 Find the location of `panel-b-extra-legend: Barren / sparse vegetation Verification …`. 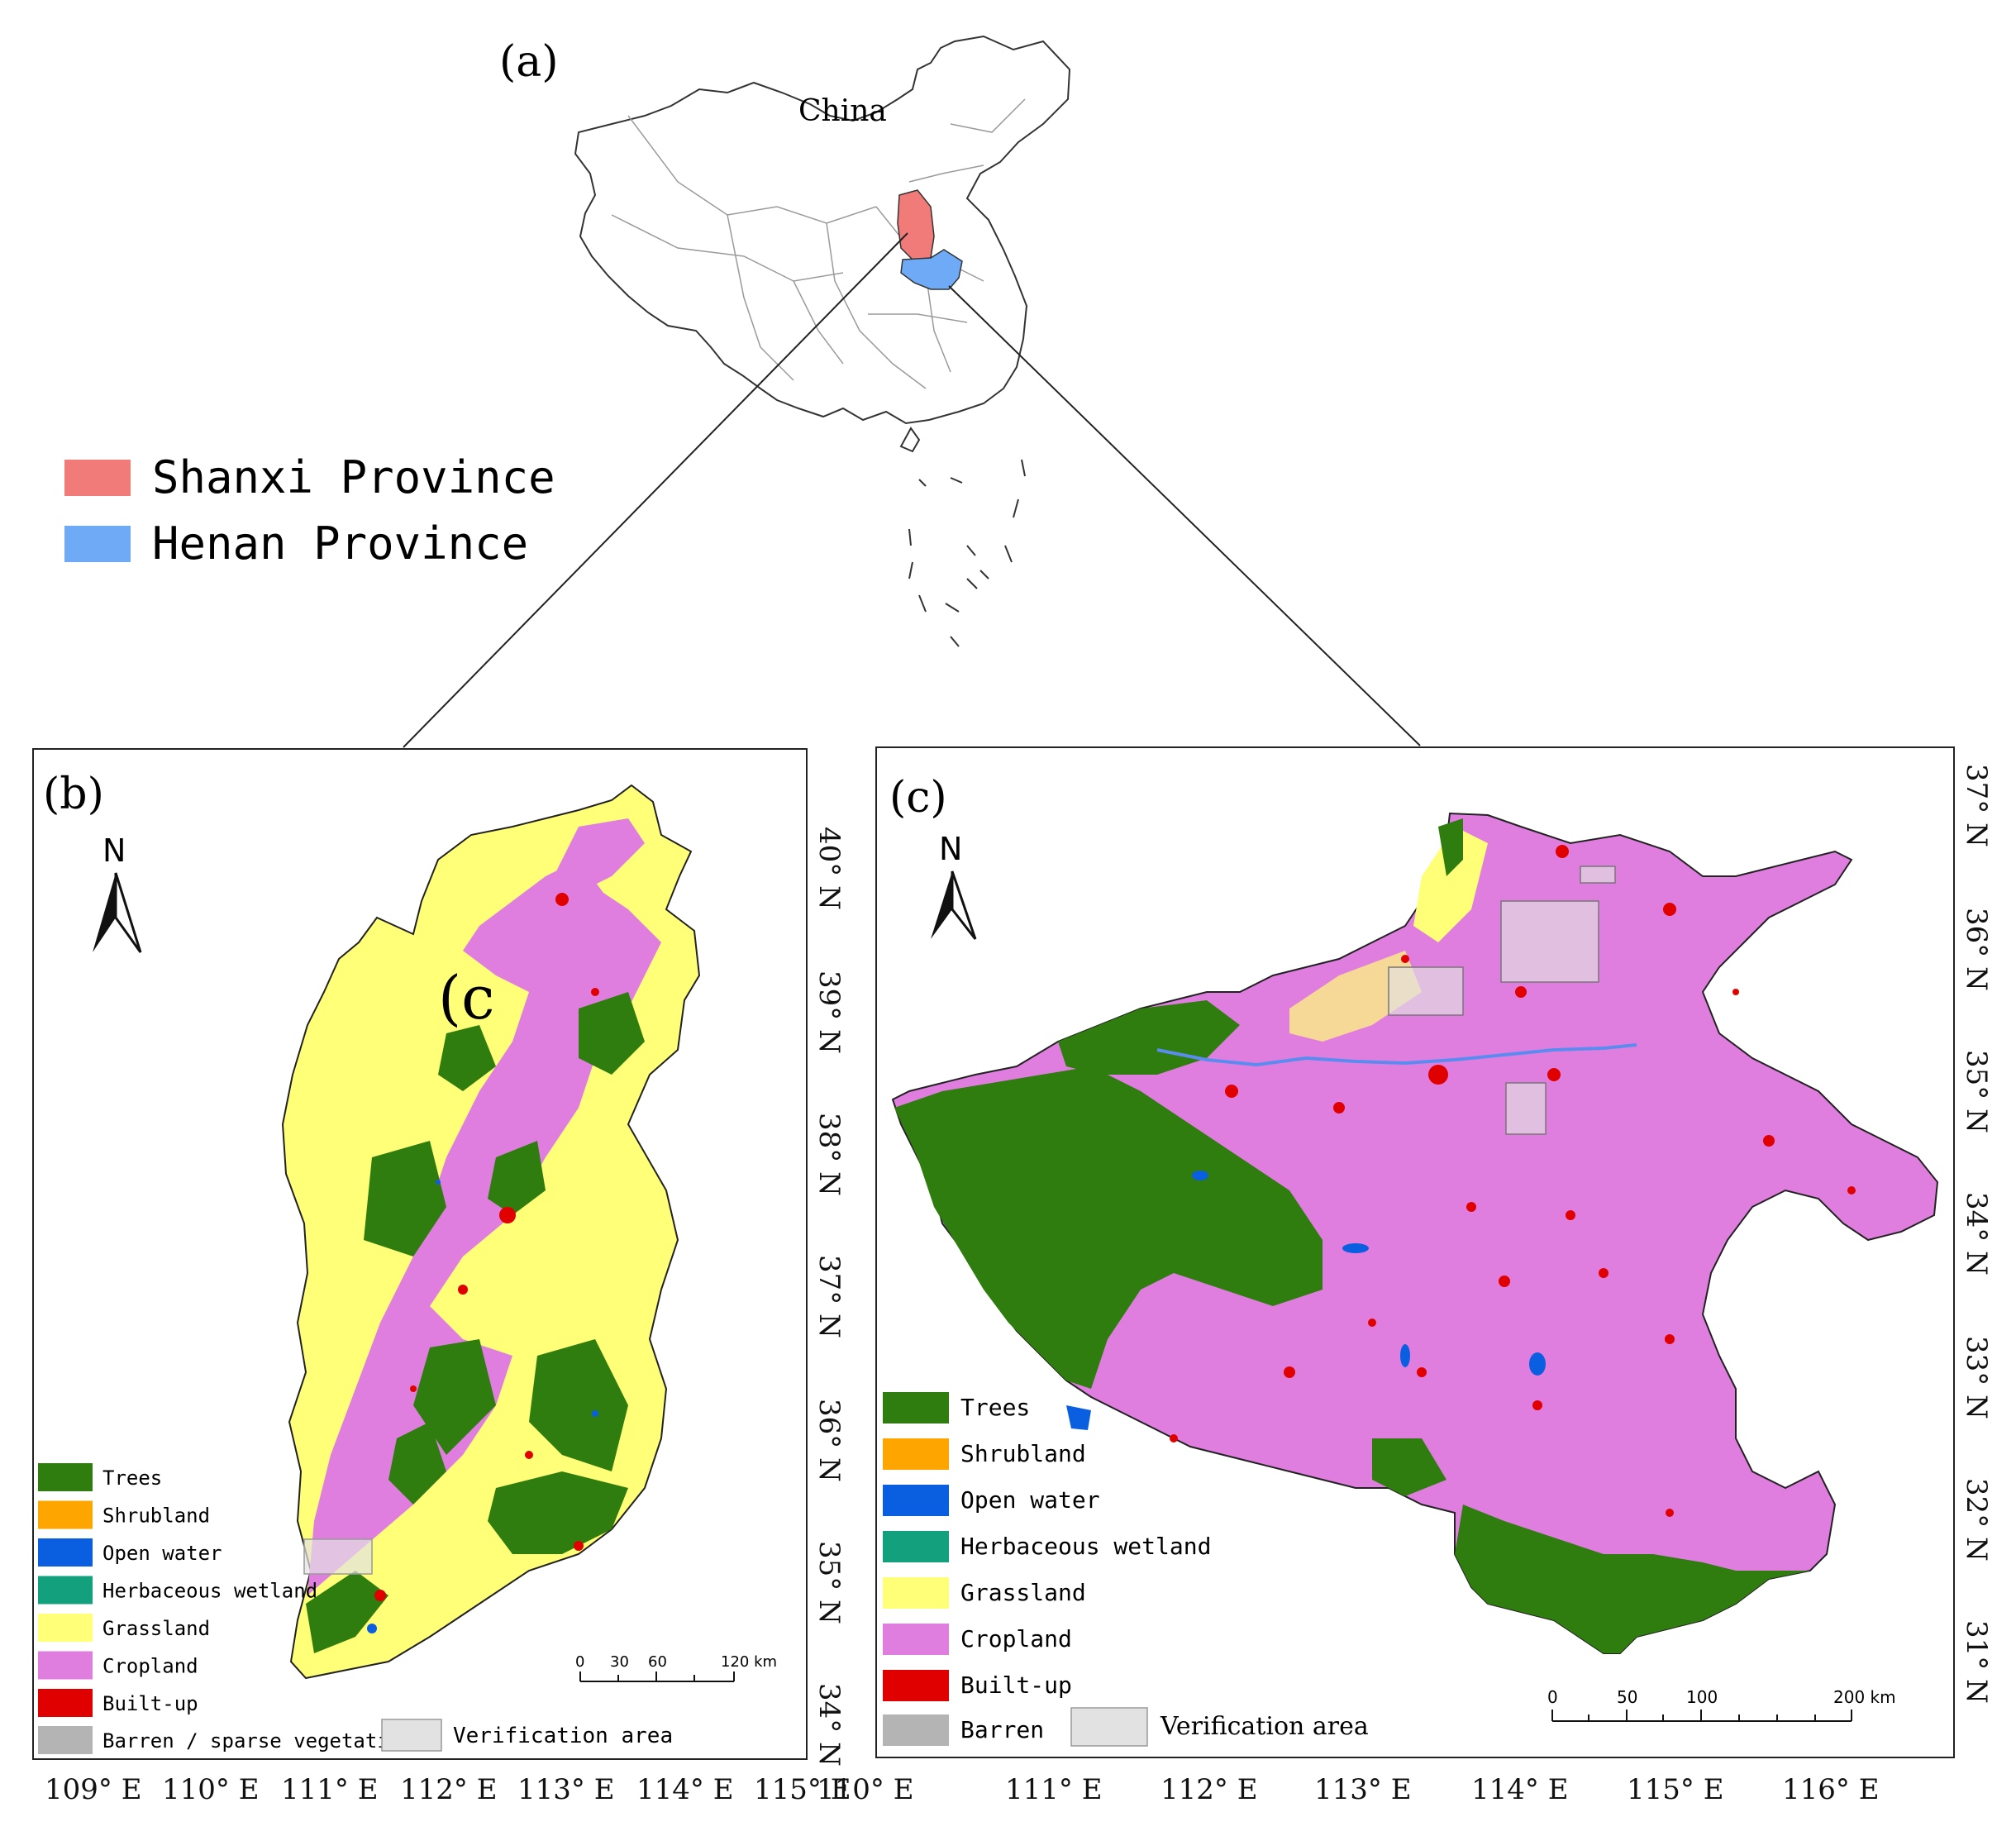

panel-b-extra-legend: Barren / sparse vegetation Verification … is located at coordinates (356, 1736).